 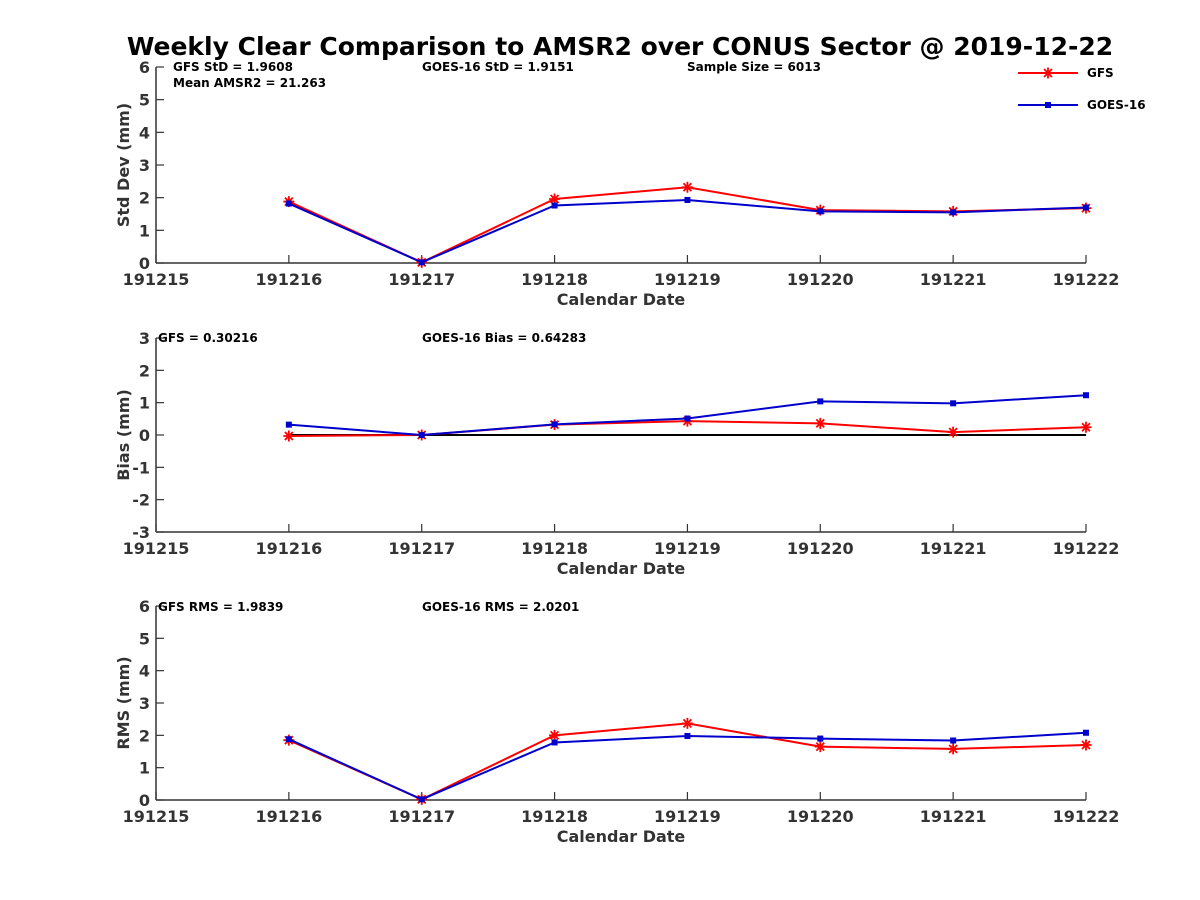 What do you see at coordinates (1082, 105) in the screenshot?
I see `legend-entry-goes-16: GOES-16` at bounding box center [1082, 105].